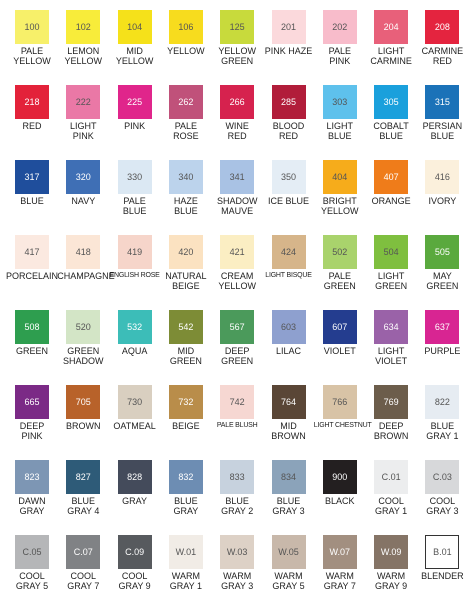  What do you see at coordinates (32, 252) in the screenshot?
I see `color-swatch: 417` at bounding box center [32, 252].